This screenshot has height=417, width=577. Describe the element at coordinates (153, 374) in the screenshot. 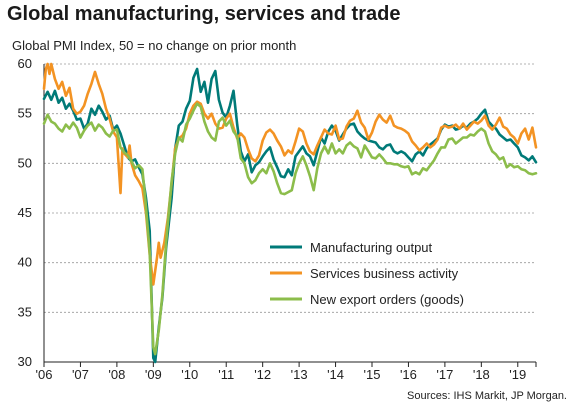

I see `x-tick-label: '09` at that location.